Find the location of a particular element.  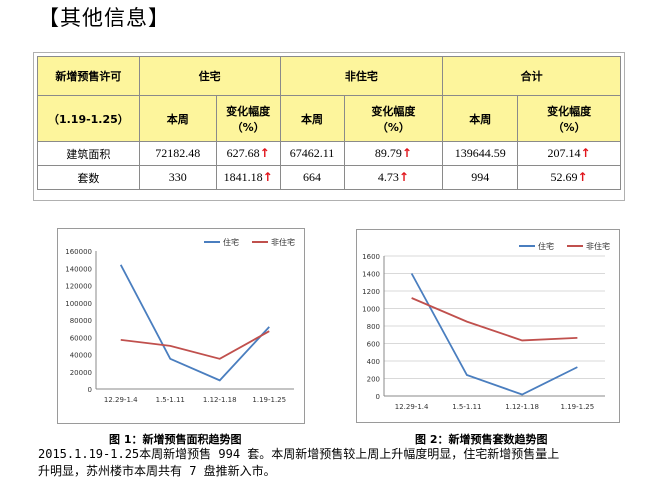

y-tick-label: 1400 is located at coordinates (371, 275).